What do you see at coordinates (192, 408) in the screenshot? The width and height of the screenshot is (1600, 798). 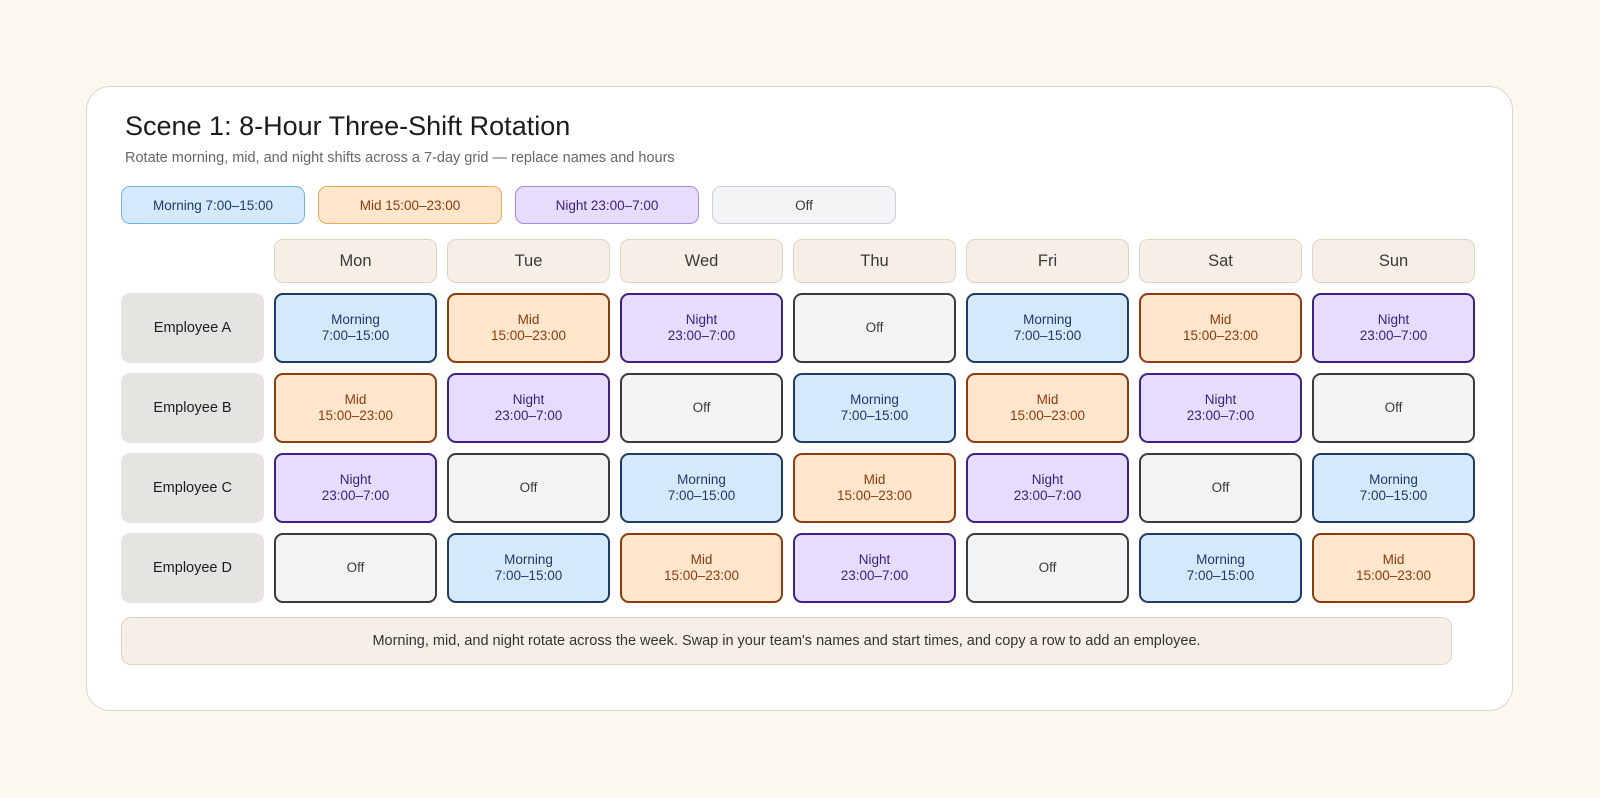 I see `employee-name: Employee B` at bounding box center [192, 408].